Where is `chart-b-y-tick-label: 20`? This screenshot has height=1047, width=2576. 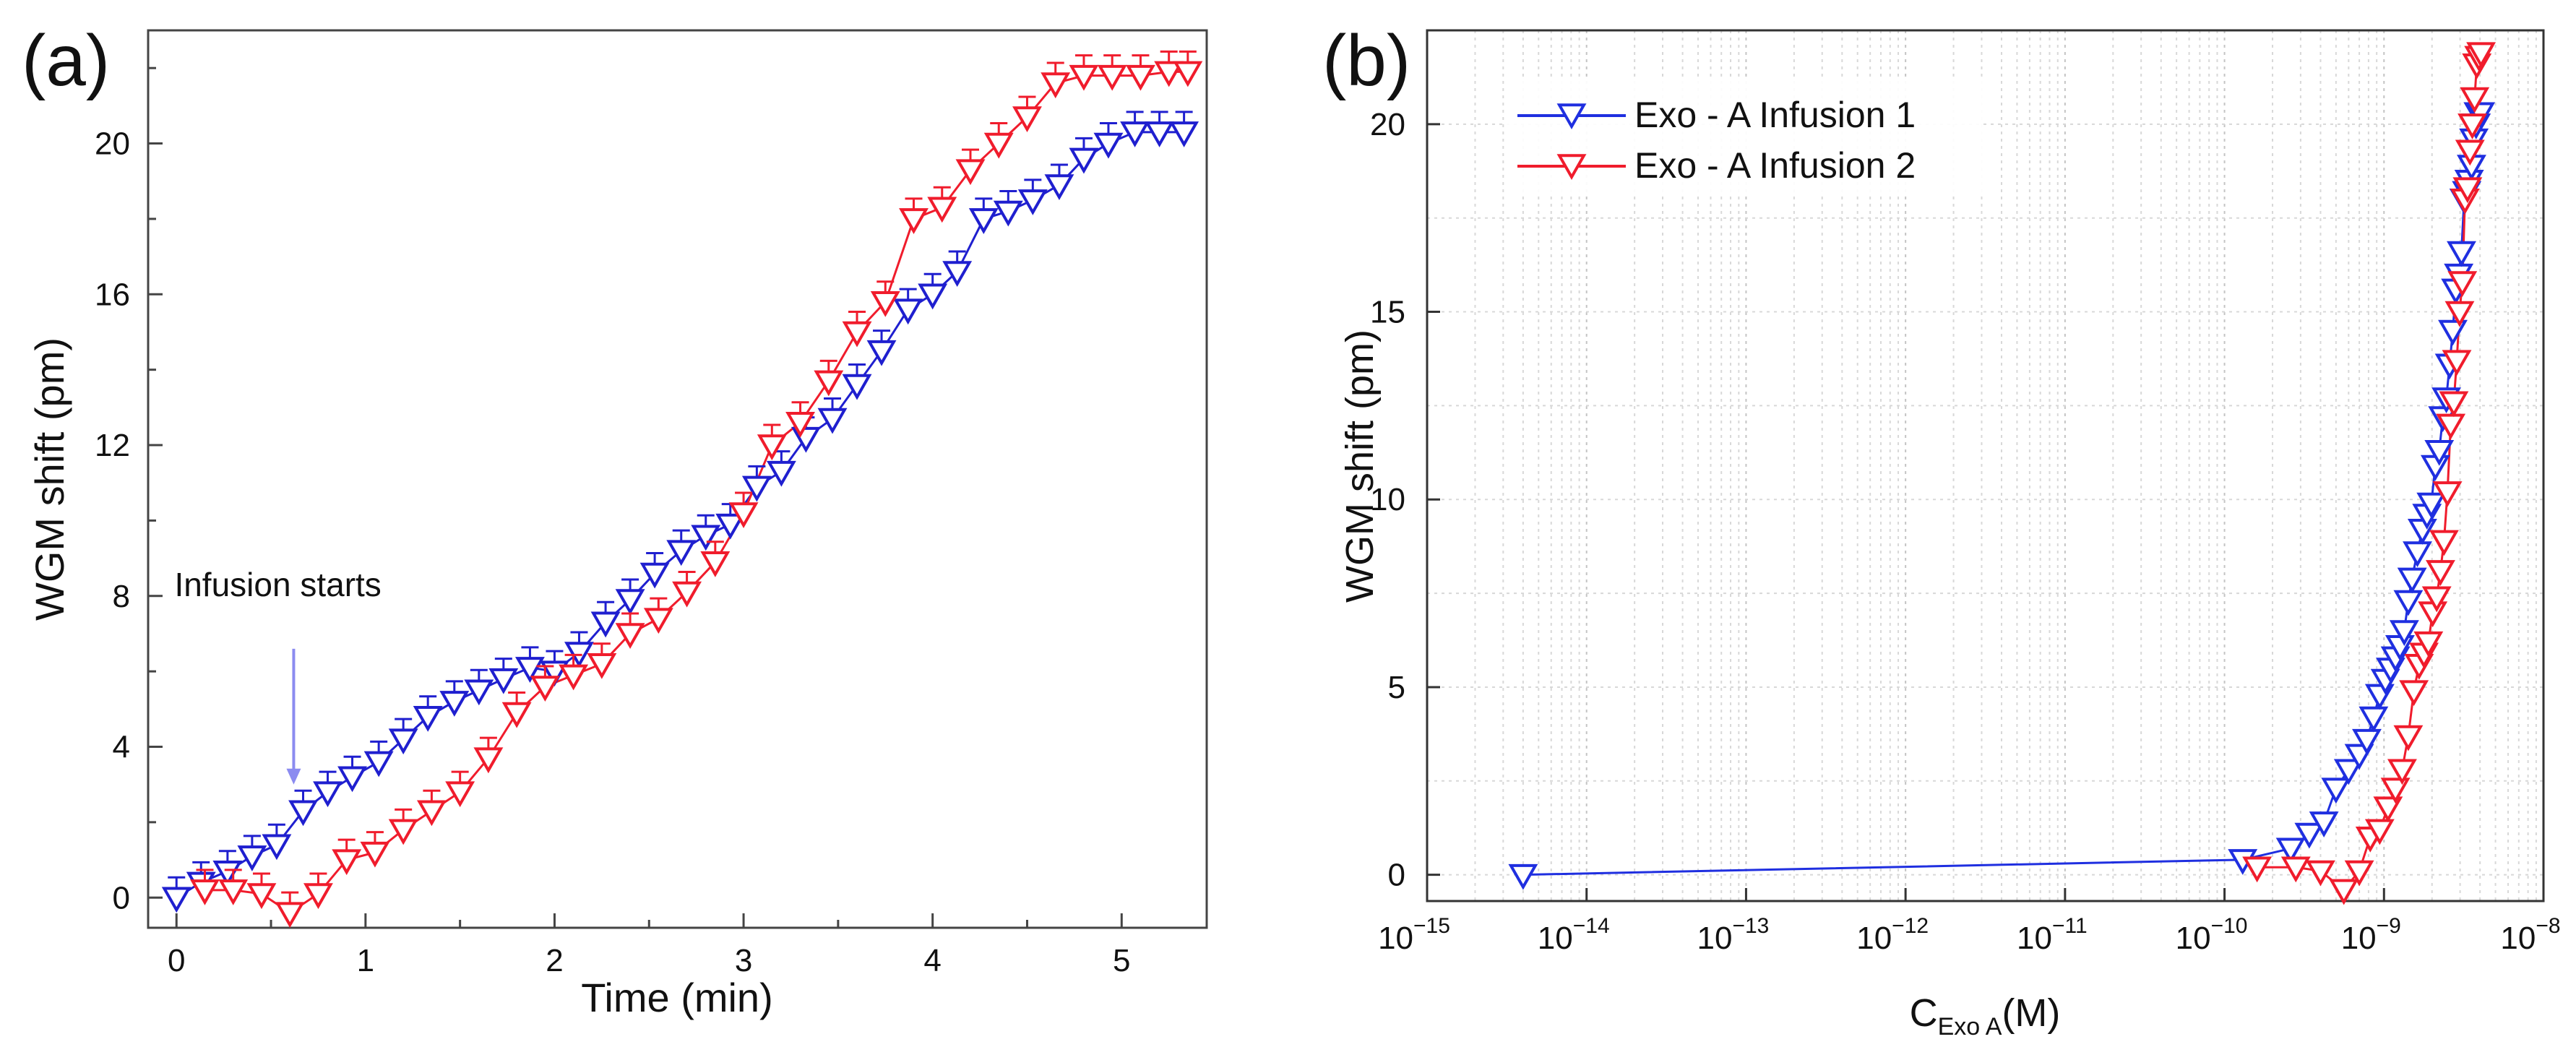
chart-b-y-tick-label: 20 is located at coordinates (1387, 124).